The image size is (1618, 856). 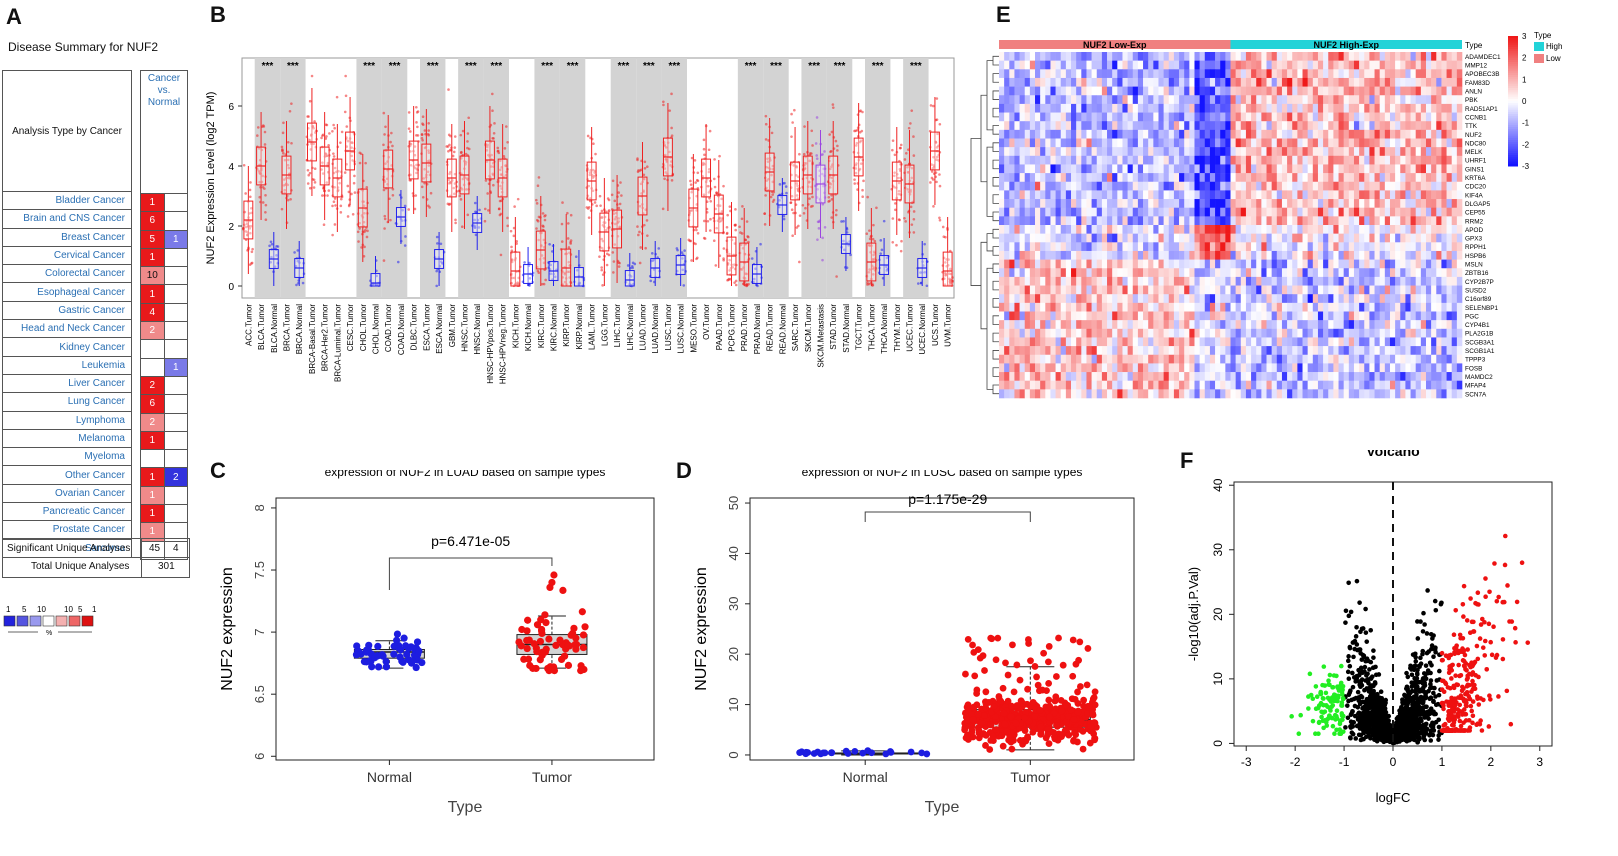 What do you see at coordinates (67, 237) in the screenshot?
I see `cancer-row-name: Breast Cancer` at bounding box center [67, 237].